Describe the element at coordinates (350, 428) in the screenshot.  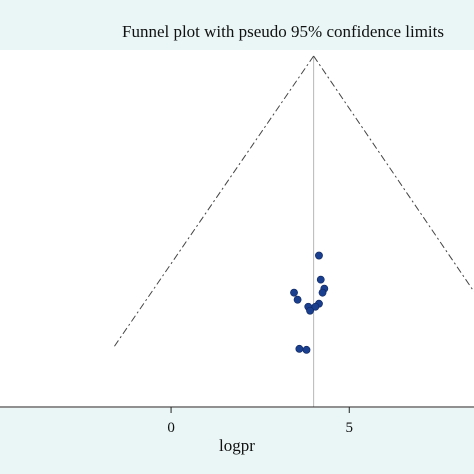
I see `x-tick-label-1: 5` at that location.